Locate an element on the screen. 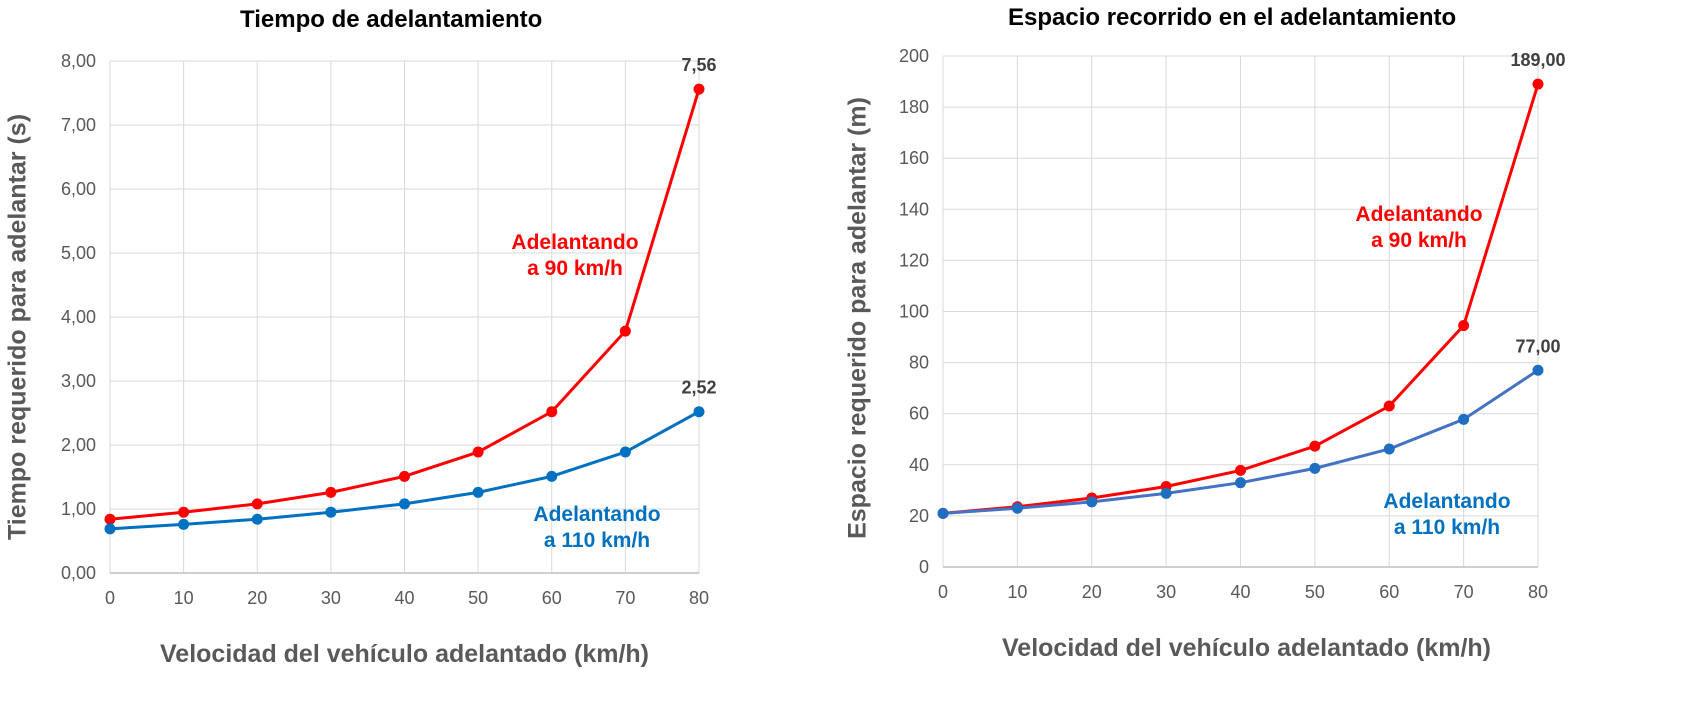  y-tick-label: 20 is located at coordinates (919, 516).